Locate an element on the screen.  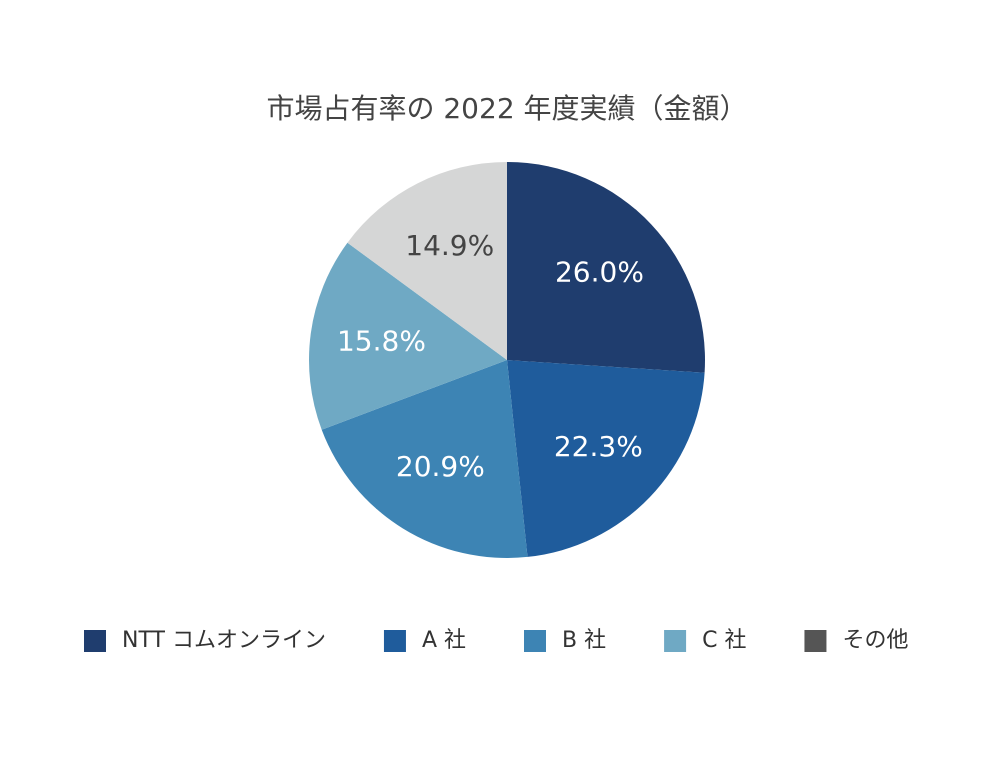
data-label: 14.9% is located at coordinates (449, 245).